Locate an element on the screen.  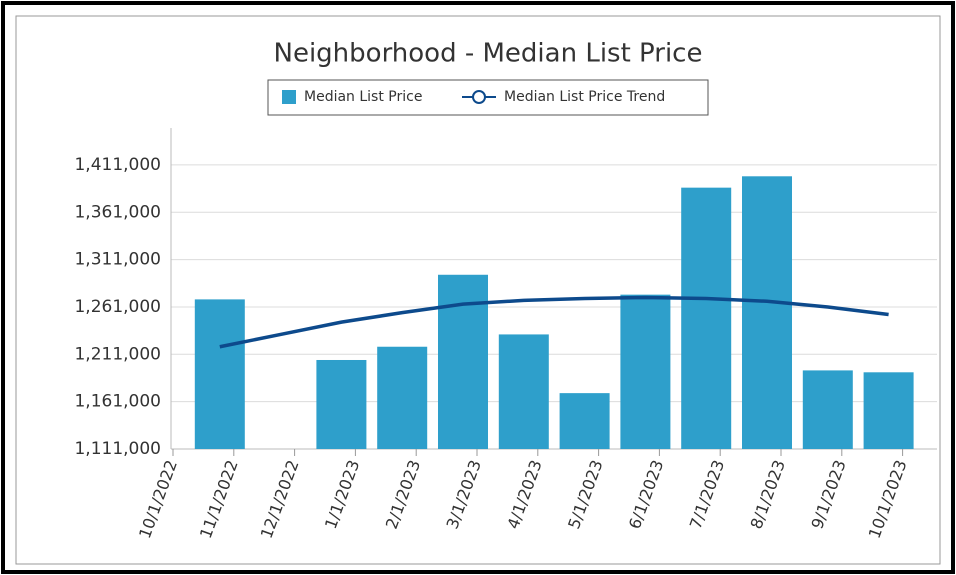
x-tick-label: 4/1/2023 is located at coordinates (524, 494).